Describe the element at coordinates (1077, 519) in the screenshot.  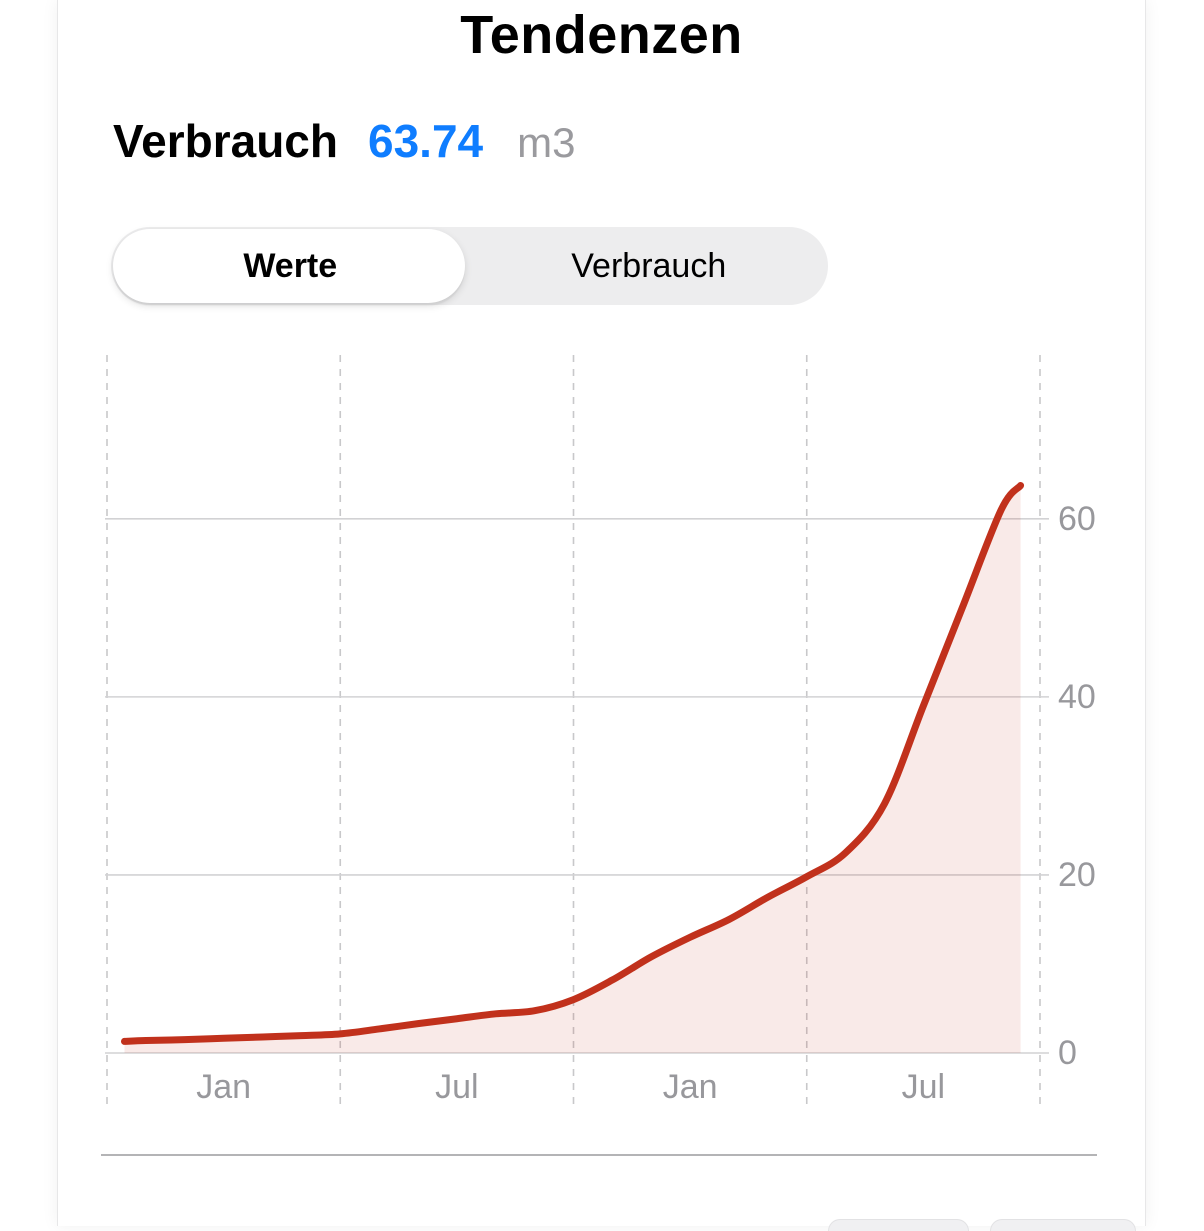
I see `y-tick-label: 60` at that location.